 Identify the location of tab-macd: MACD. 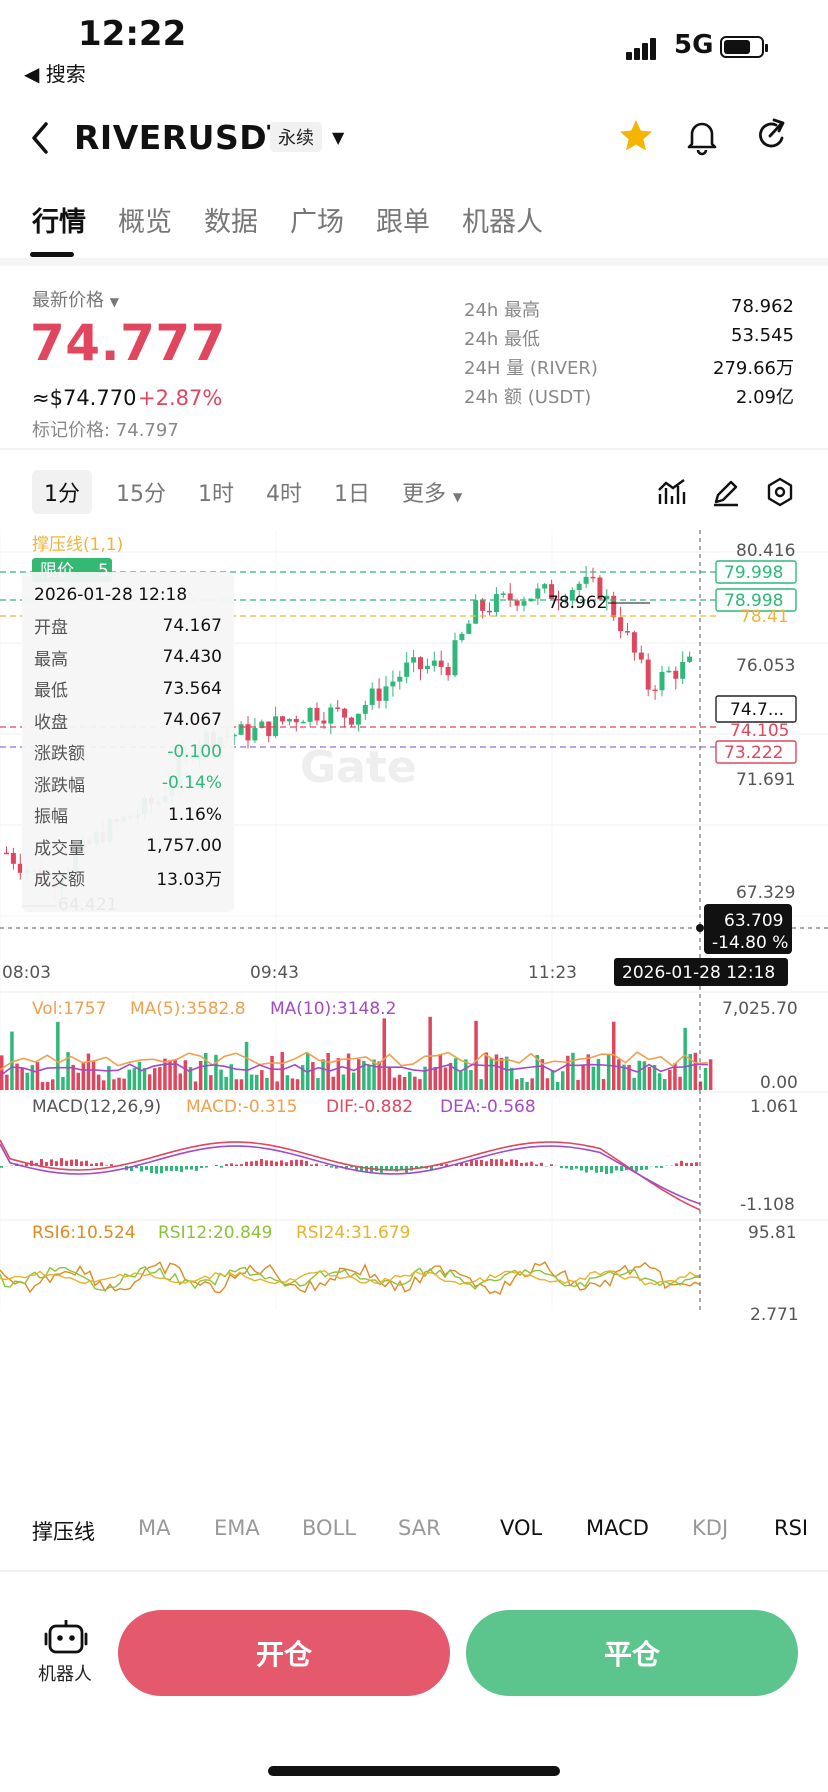
(617, 1528).